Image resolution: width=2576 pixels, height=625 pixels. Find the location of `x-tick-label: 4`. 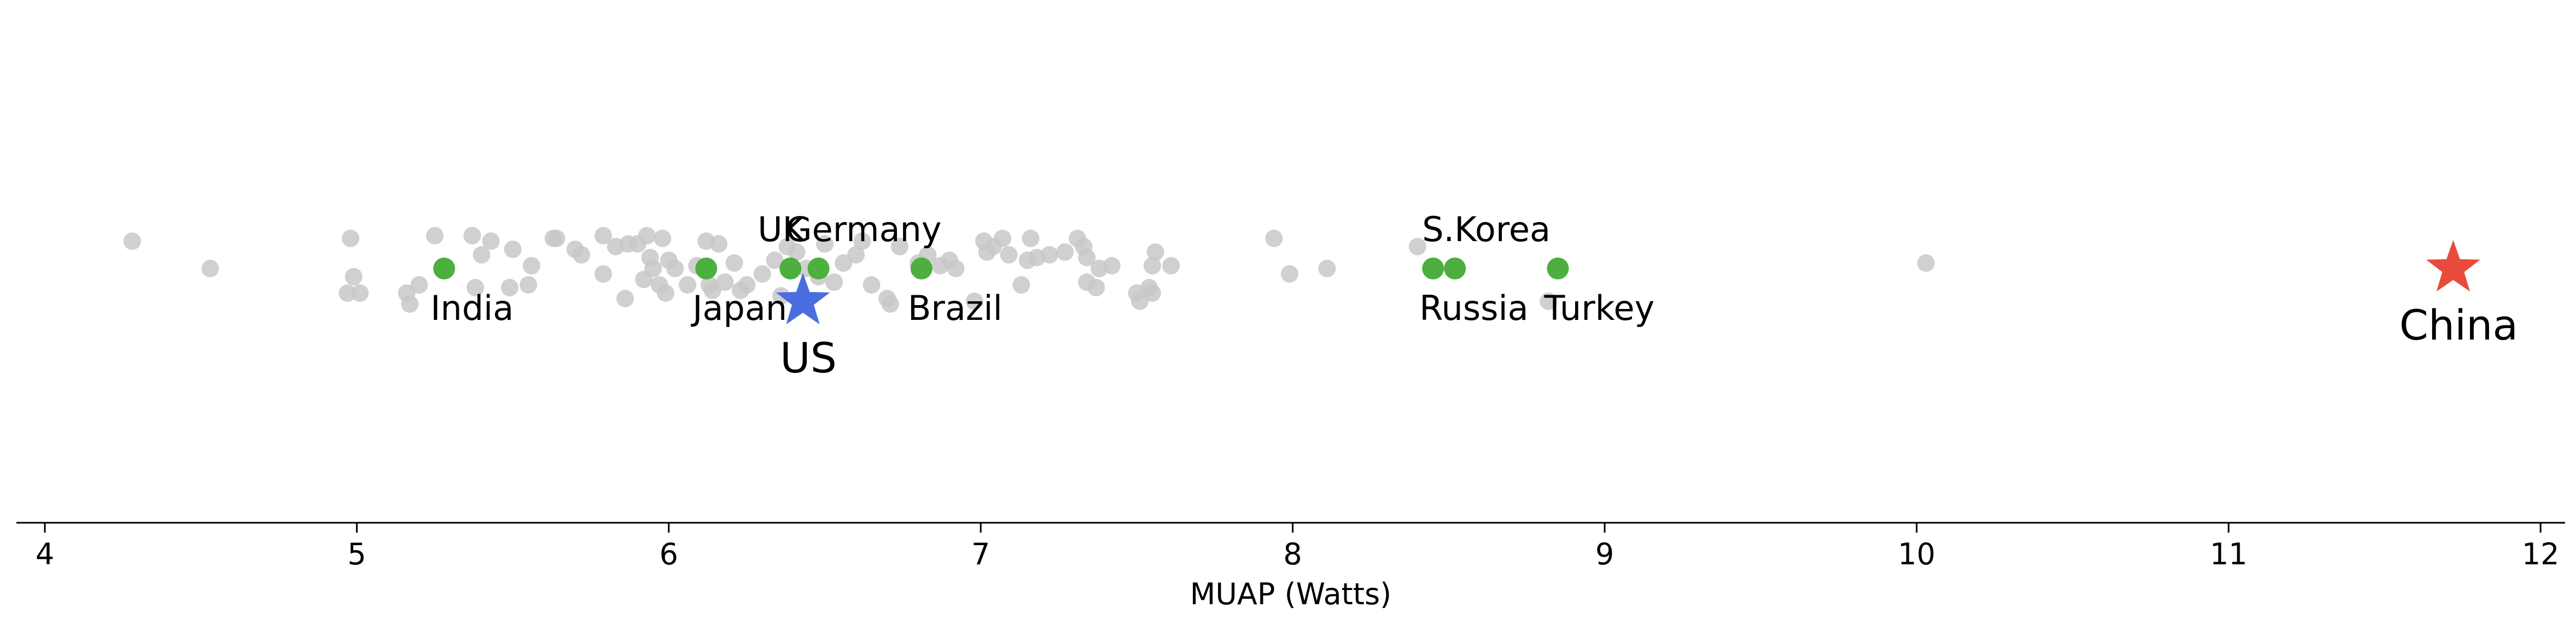

x-tick-label: 4 is located at coordinates (45, 554).